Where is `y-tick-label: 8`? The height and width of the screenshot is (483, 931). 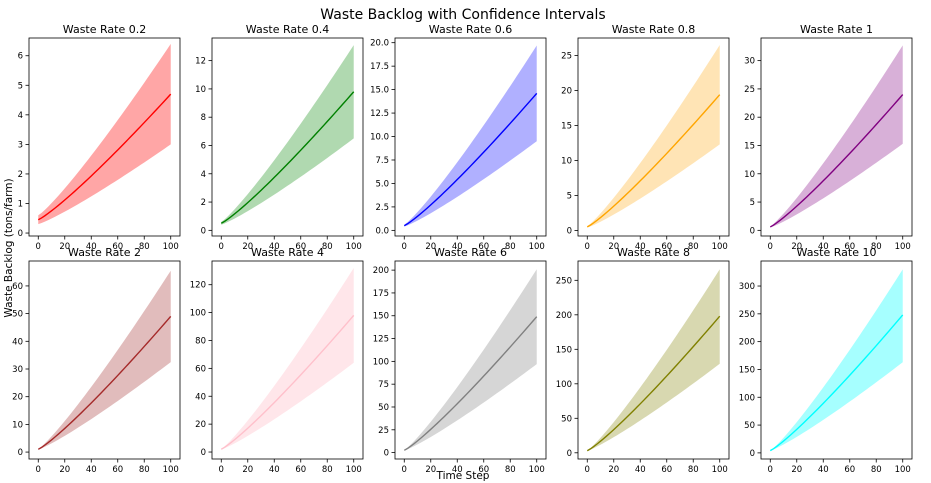
y-tick-label: 8 is located at coordinates (203, 118).